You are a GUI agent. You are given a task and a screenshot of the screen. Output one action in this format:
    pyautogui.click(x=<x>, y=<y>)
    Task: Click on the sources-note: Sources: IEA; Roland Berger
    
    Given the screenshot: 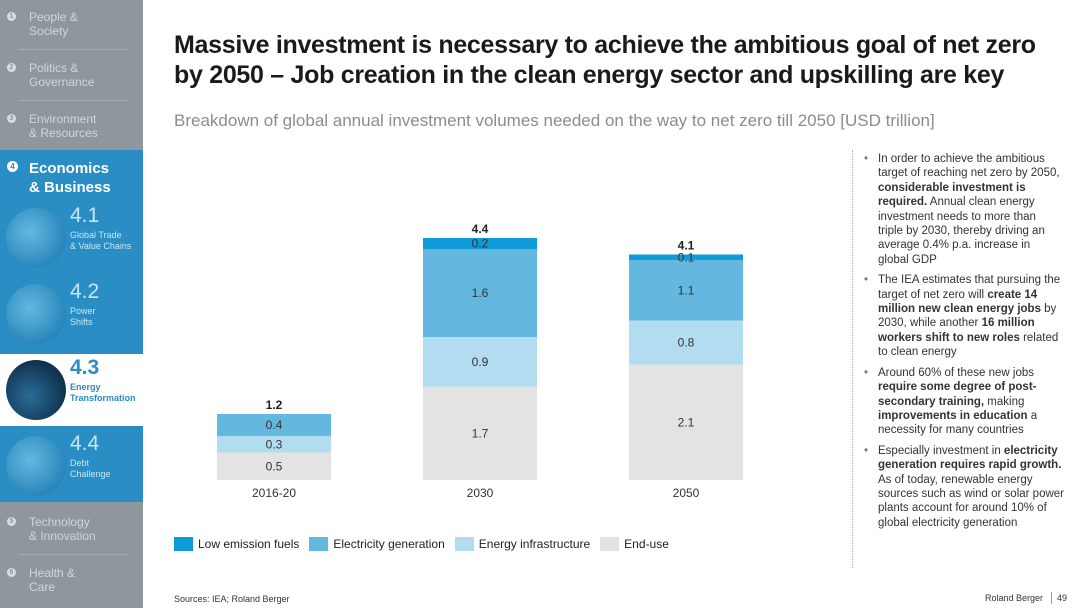 What is the action you would take?
    pyautogui.click(x=232, y=599)
    